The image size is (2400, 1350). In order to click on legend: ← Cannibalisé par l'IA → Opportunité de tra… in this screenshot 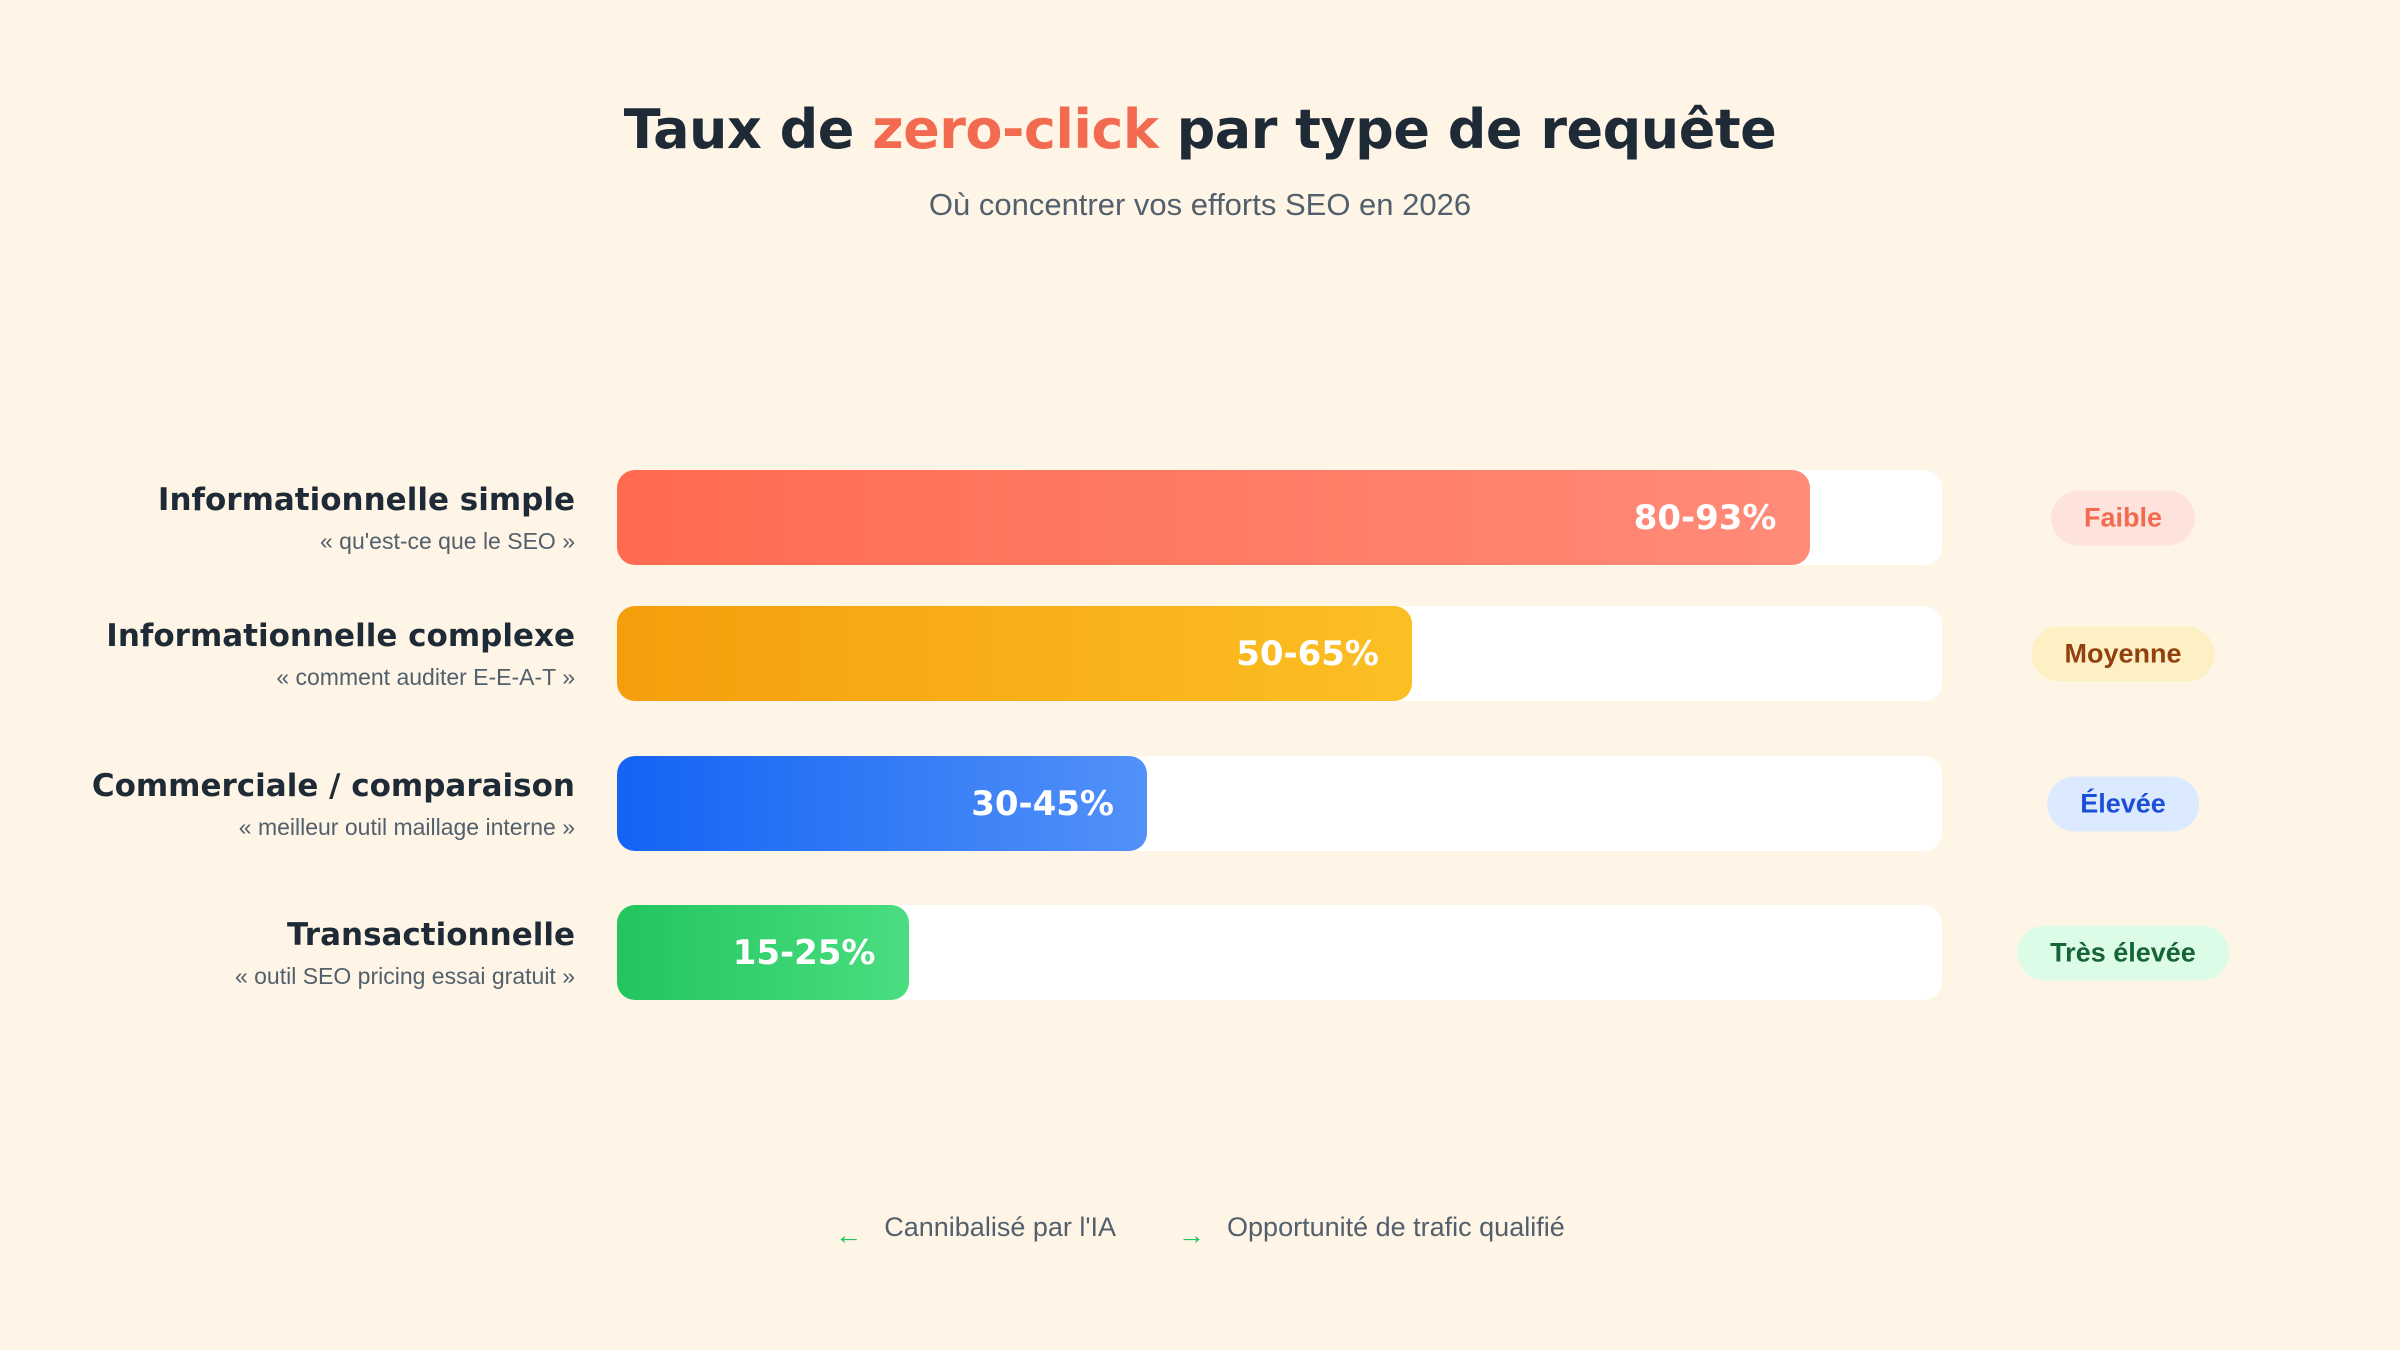, I will do `click(1200, 1231)`.